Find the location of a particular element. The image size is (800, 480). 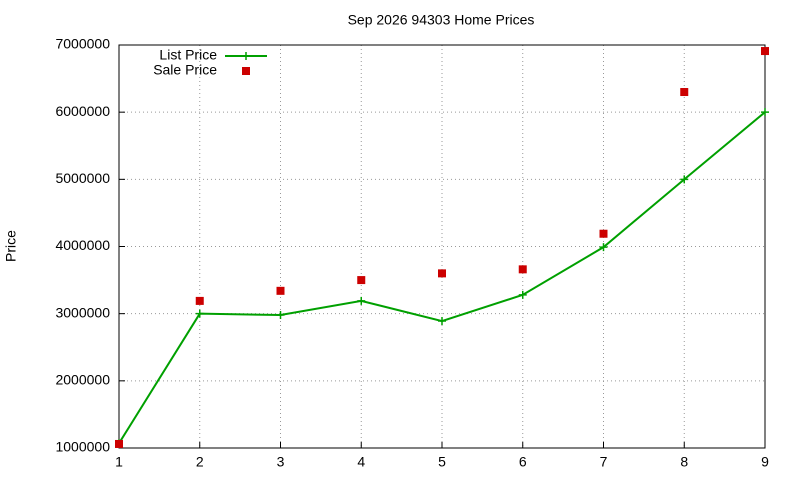

x-tick-label: 5 is located at coordinates (442, 462).